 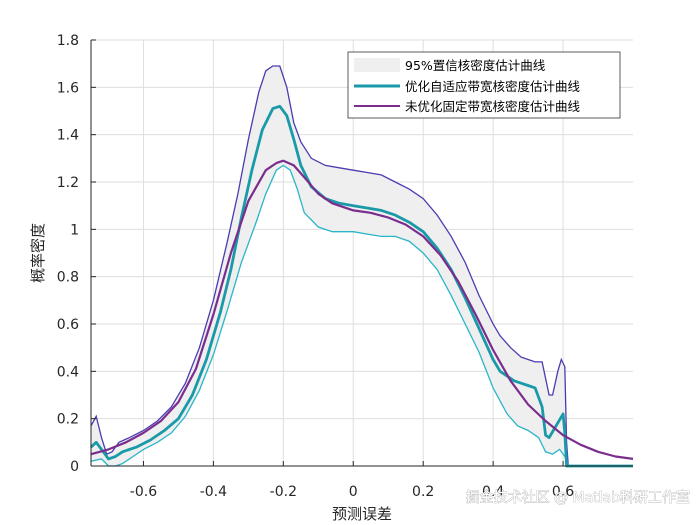 What do you see at coordinates (68, 325) in the screenshot?
I see `y-tick-label-3: 0.6` at bounding box center [68, 325].